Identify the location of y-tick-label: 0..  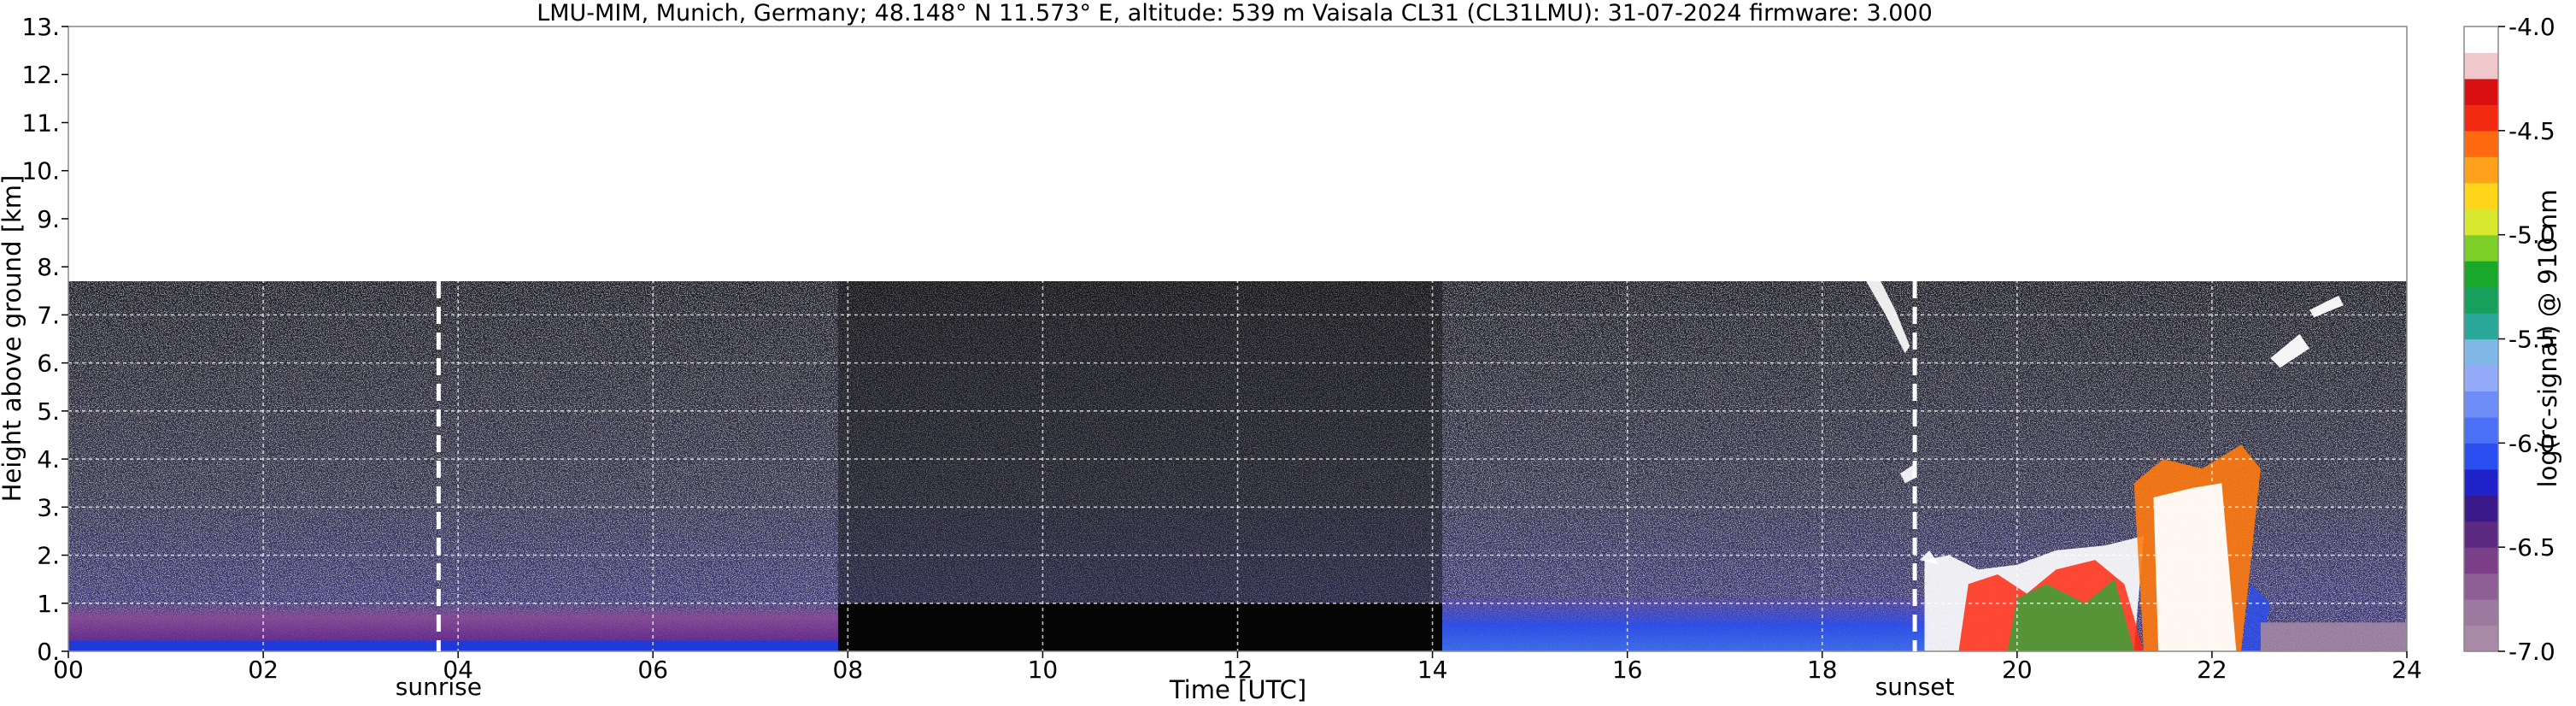
(48, 652).